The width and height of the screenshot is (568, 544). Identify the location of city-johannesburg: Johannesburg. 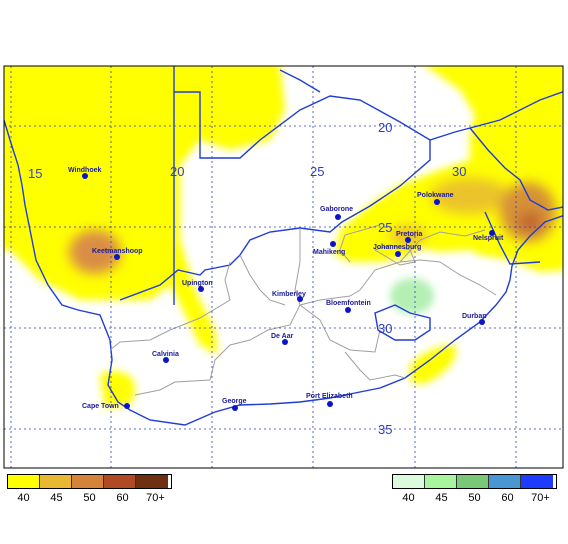
(397, 250).